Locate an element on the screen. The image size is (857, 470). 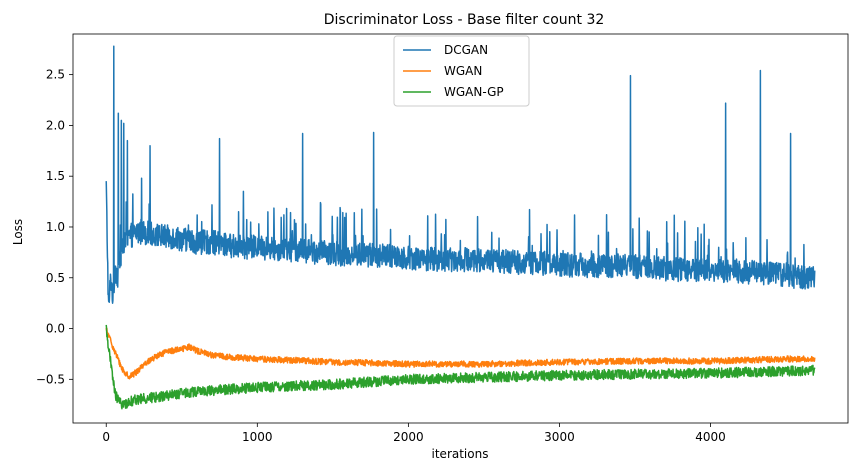
legend-box is located at coordinates (461, 71).